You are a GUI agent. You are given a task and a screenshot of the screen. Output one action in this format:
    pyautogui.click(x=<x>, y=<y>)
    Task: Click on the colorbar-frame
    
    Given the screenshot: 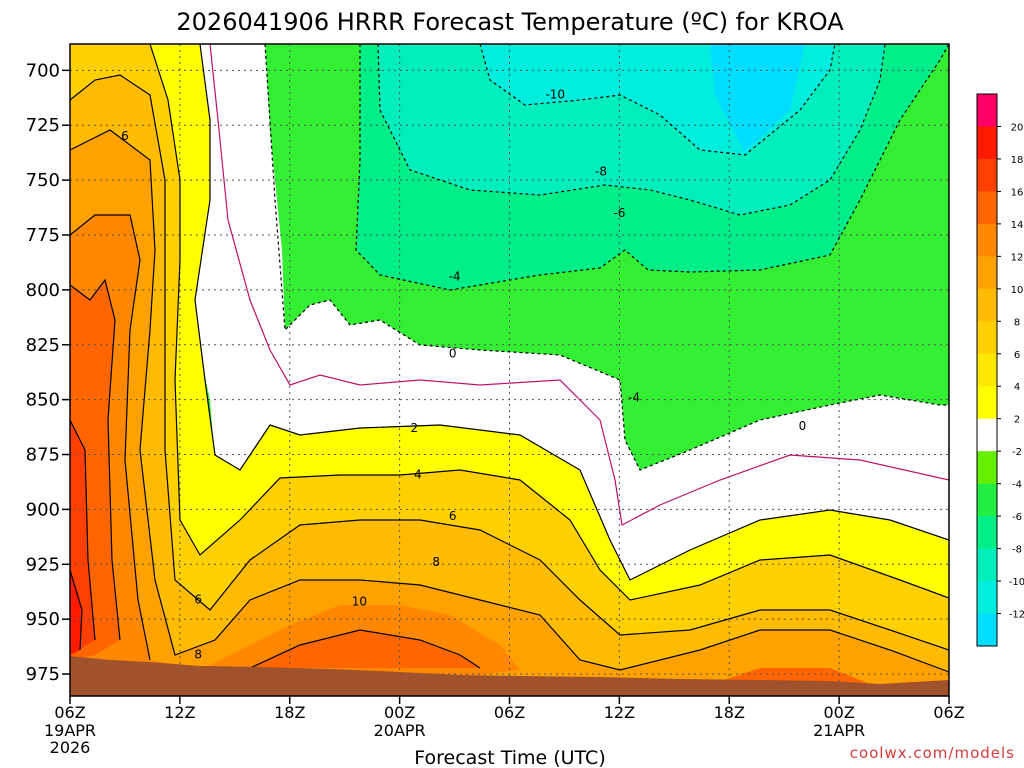 What is the action you would take?
    pyautogui.click(x=987, y=370)
    